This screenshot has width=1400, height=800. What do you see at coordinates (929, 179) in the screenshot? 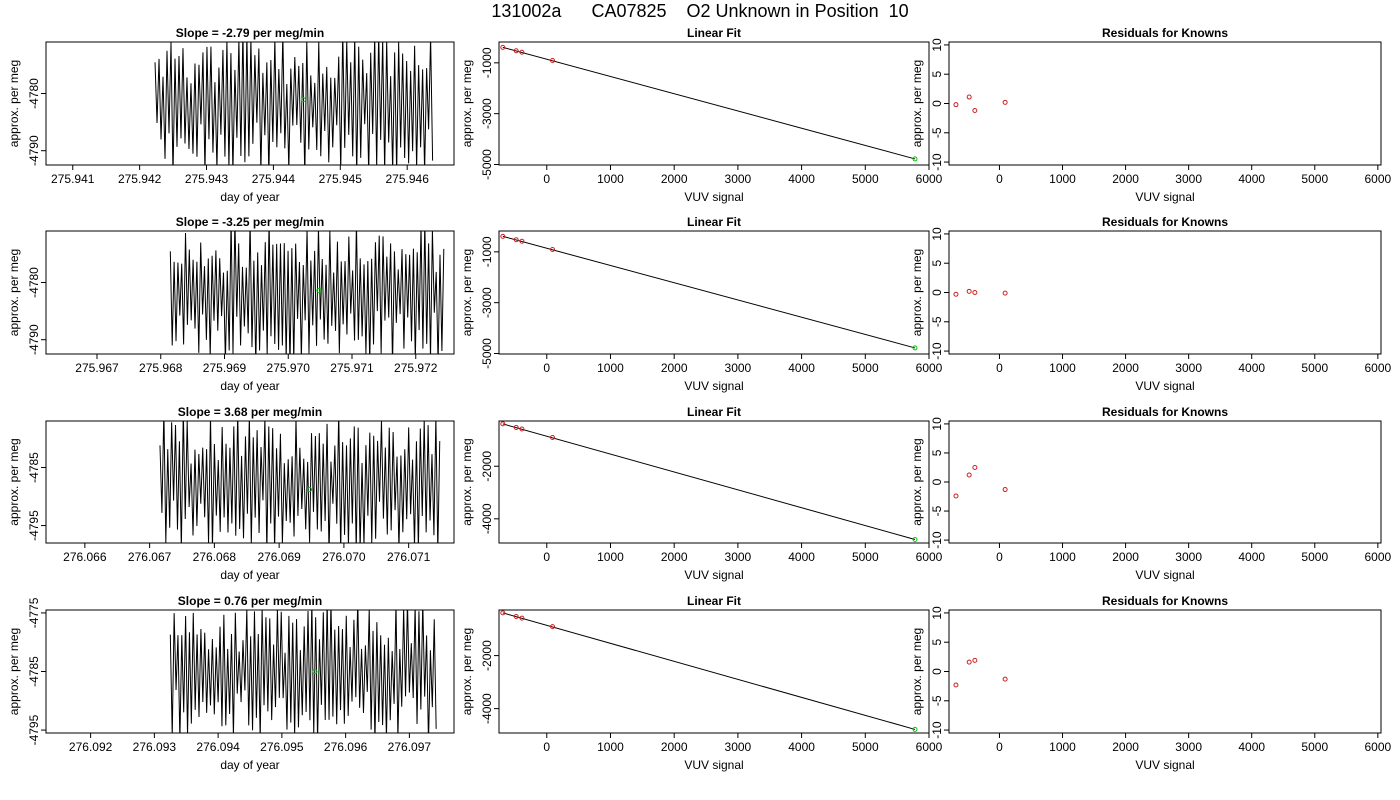
I see `panel-1-2-xtick-label: 6000` at bounding box center [929, 179].